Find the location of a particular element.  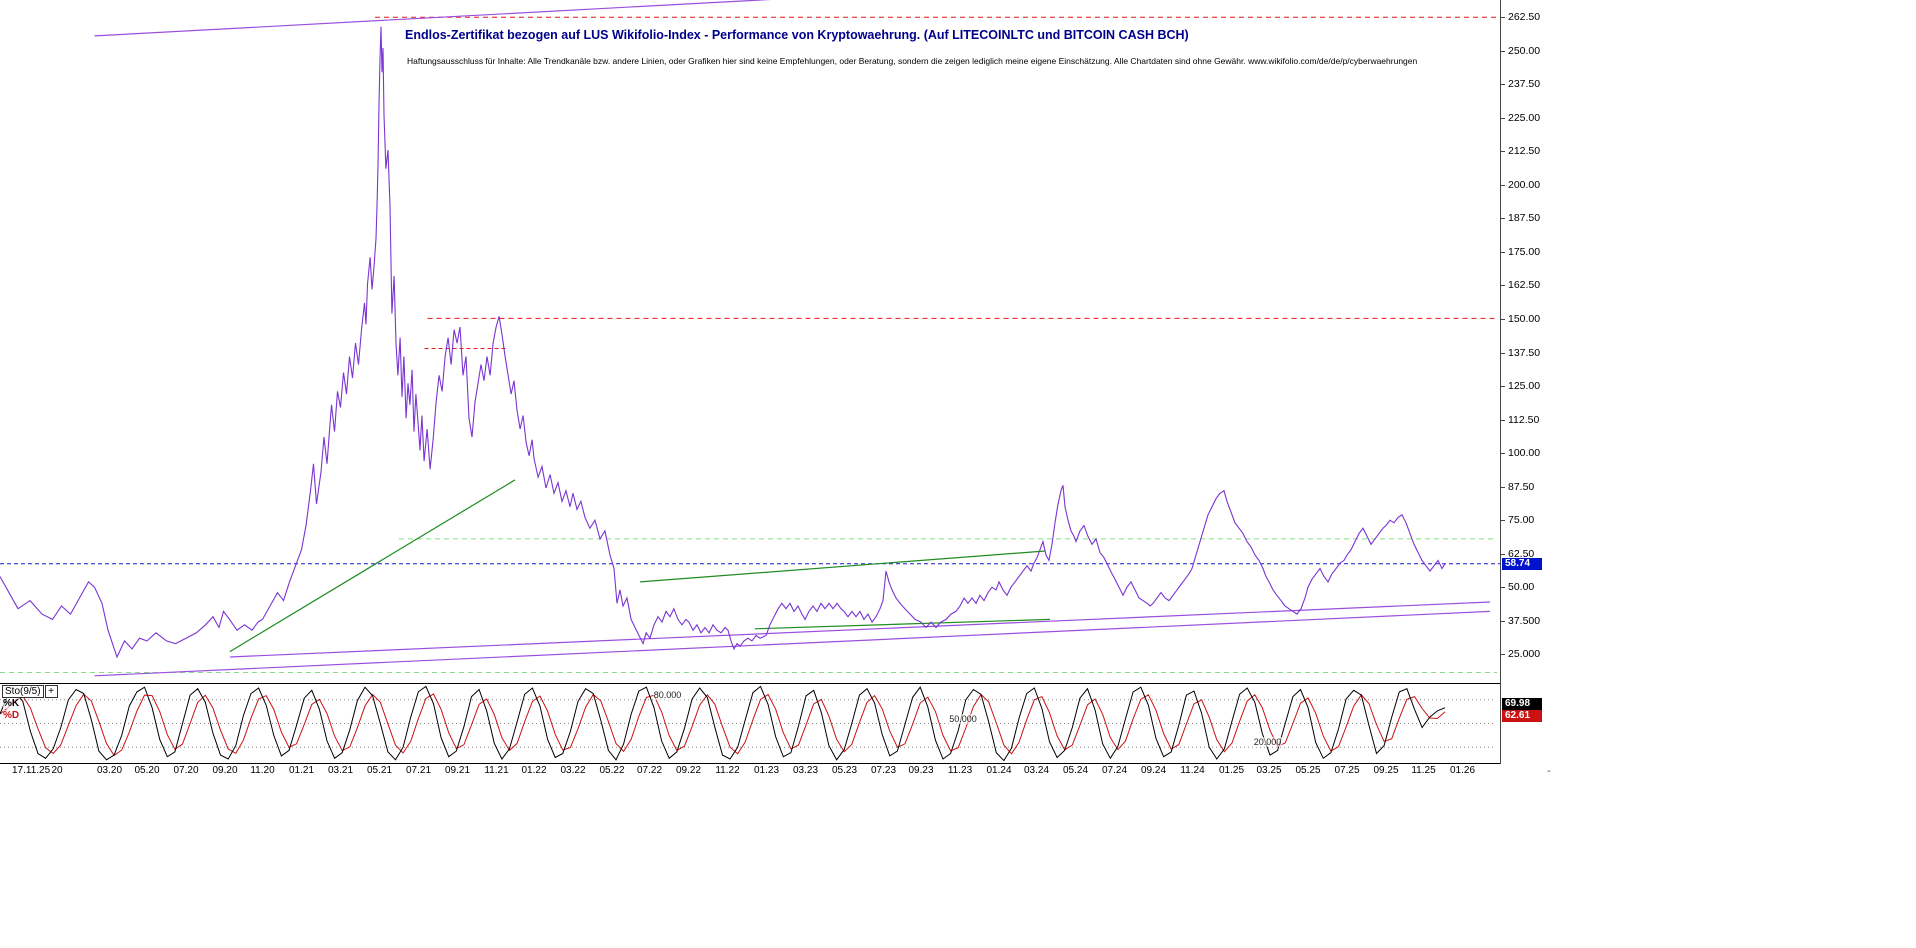

x-axis-label: 07.21 is located at coordinates (418, 770).